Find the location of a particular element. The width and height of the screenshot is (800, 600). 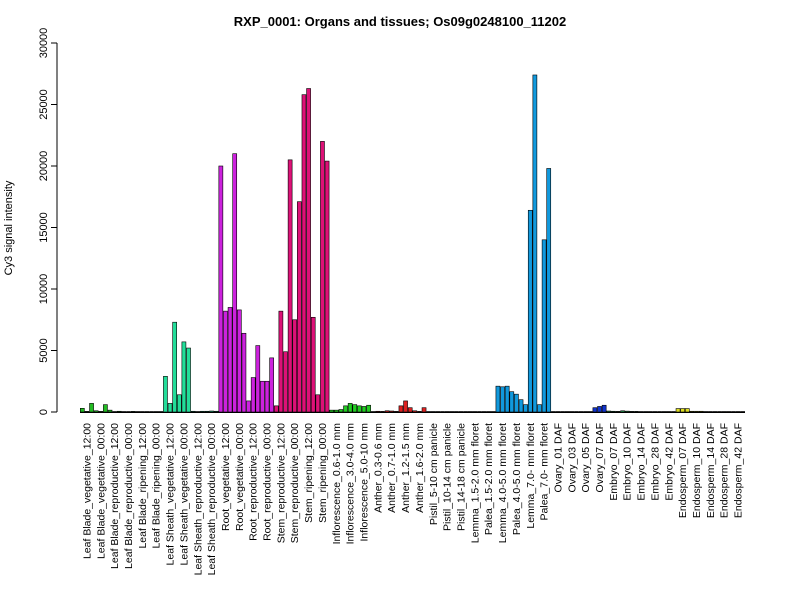

x-tick-label: Embryo_14 DAF is located at coordinates (642, 462).